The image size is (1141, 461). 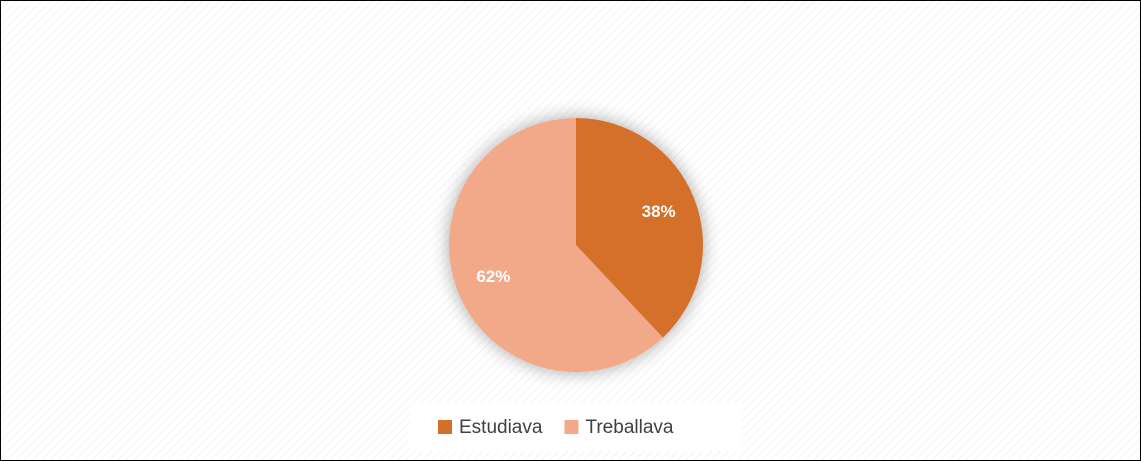 I want to click on legend-label: Estudiava, so click(x=501, y=427).